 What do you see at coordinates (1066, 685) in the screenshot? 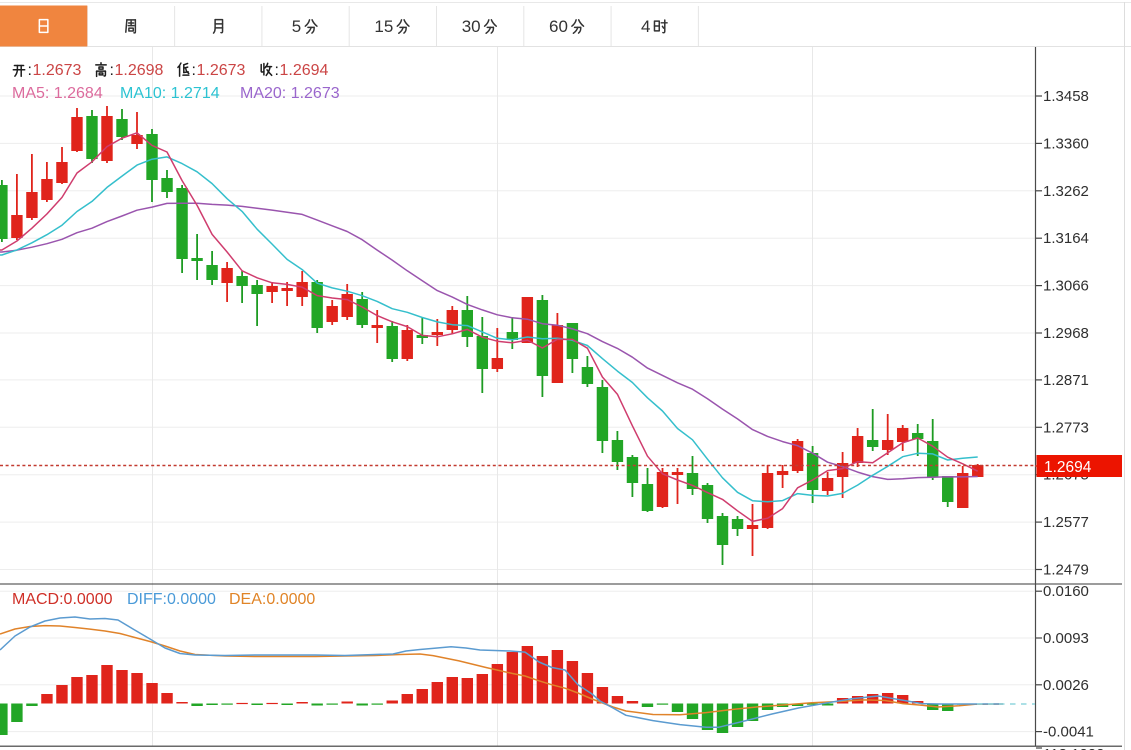
I see `svg-text: 0.0026` at bounding box center [1066, 685].